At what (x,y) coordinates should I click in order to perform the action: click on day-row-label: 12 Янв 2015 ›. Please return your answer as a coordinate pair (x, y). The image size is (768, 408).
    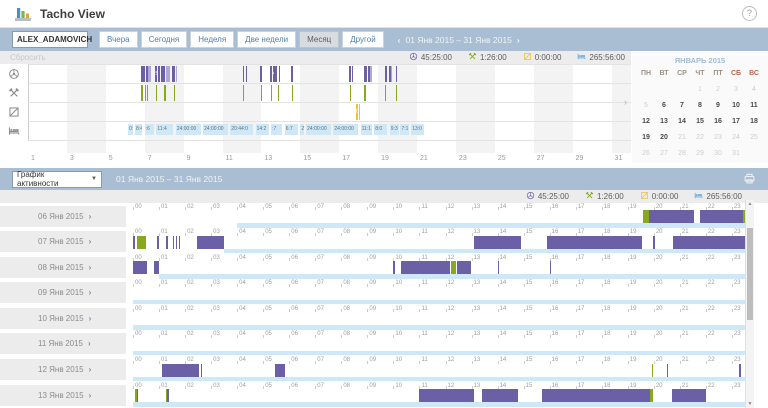
    Looking at the image, I should click on (63, 370).